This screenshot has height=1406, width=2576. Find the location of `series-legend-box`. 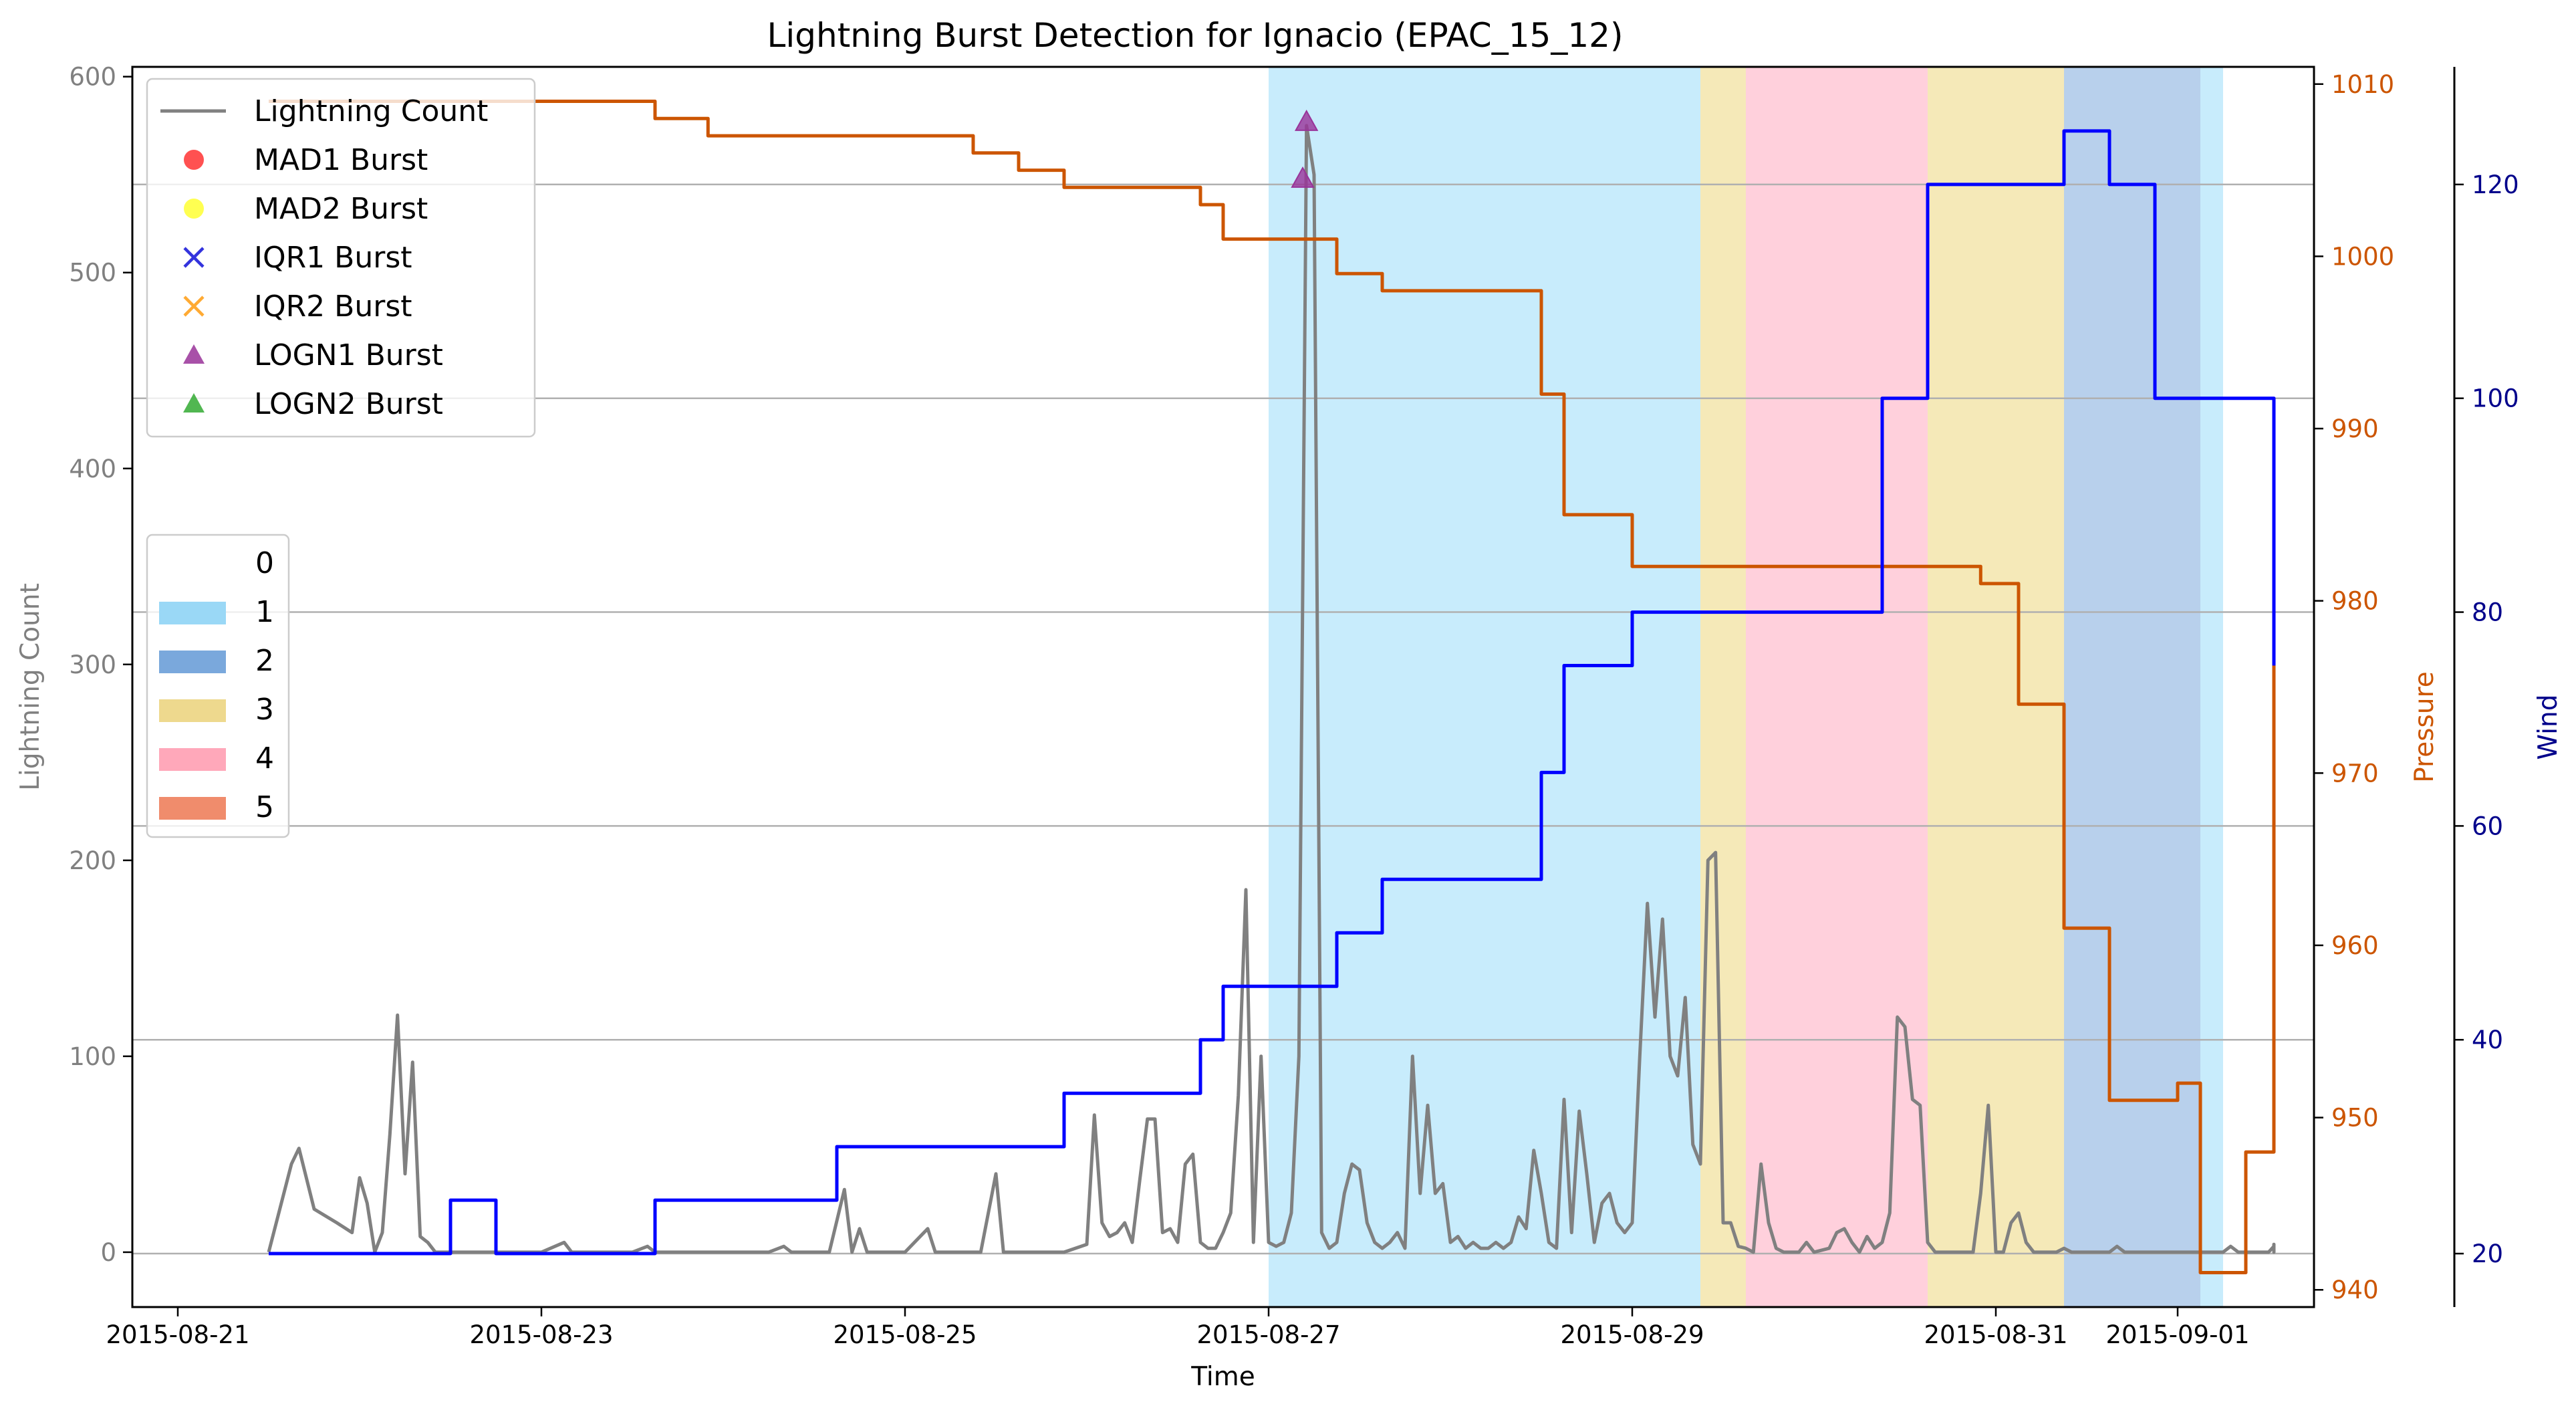

series-legend-box is located at coordinates (341, 258).